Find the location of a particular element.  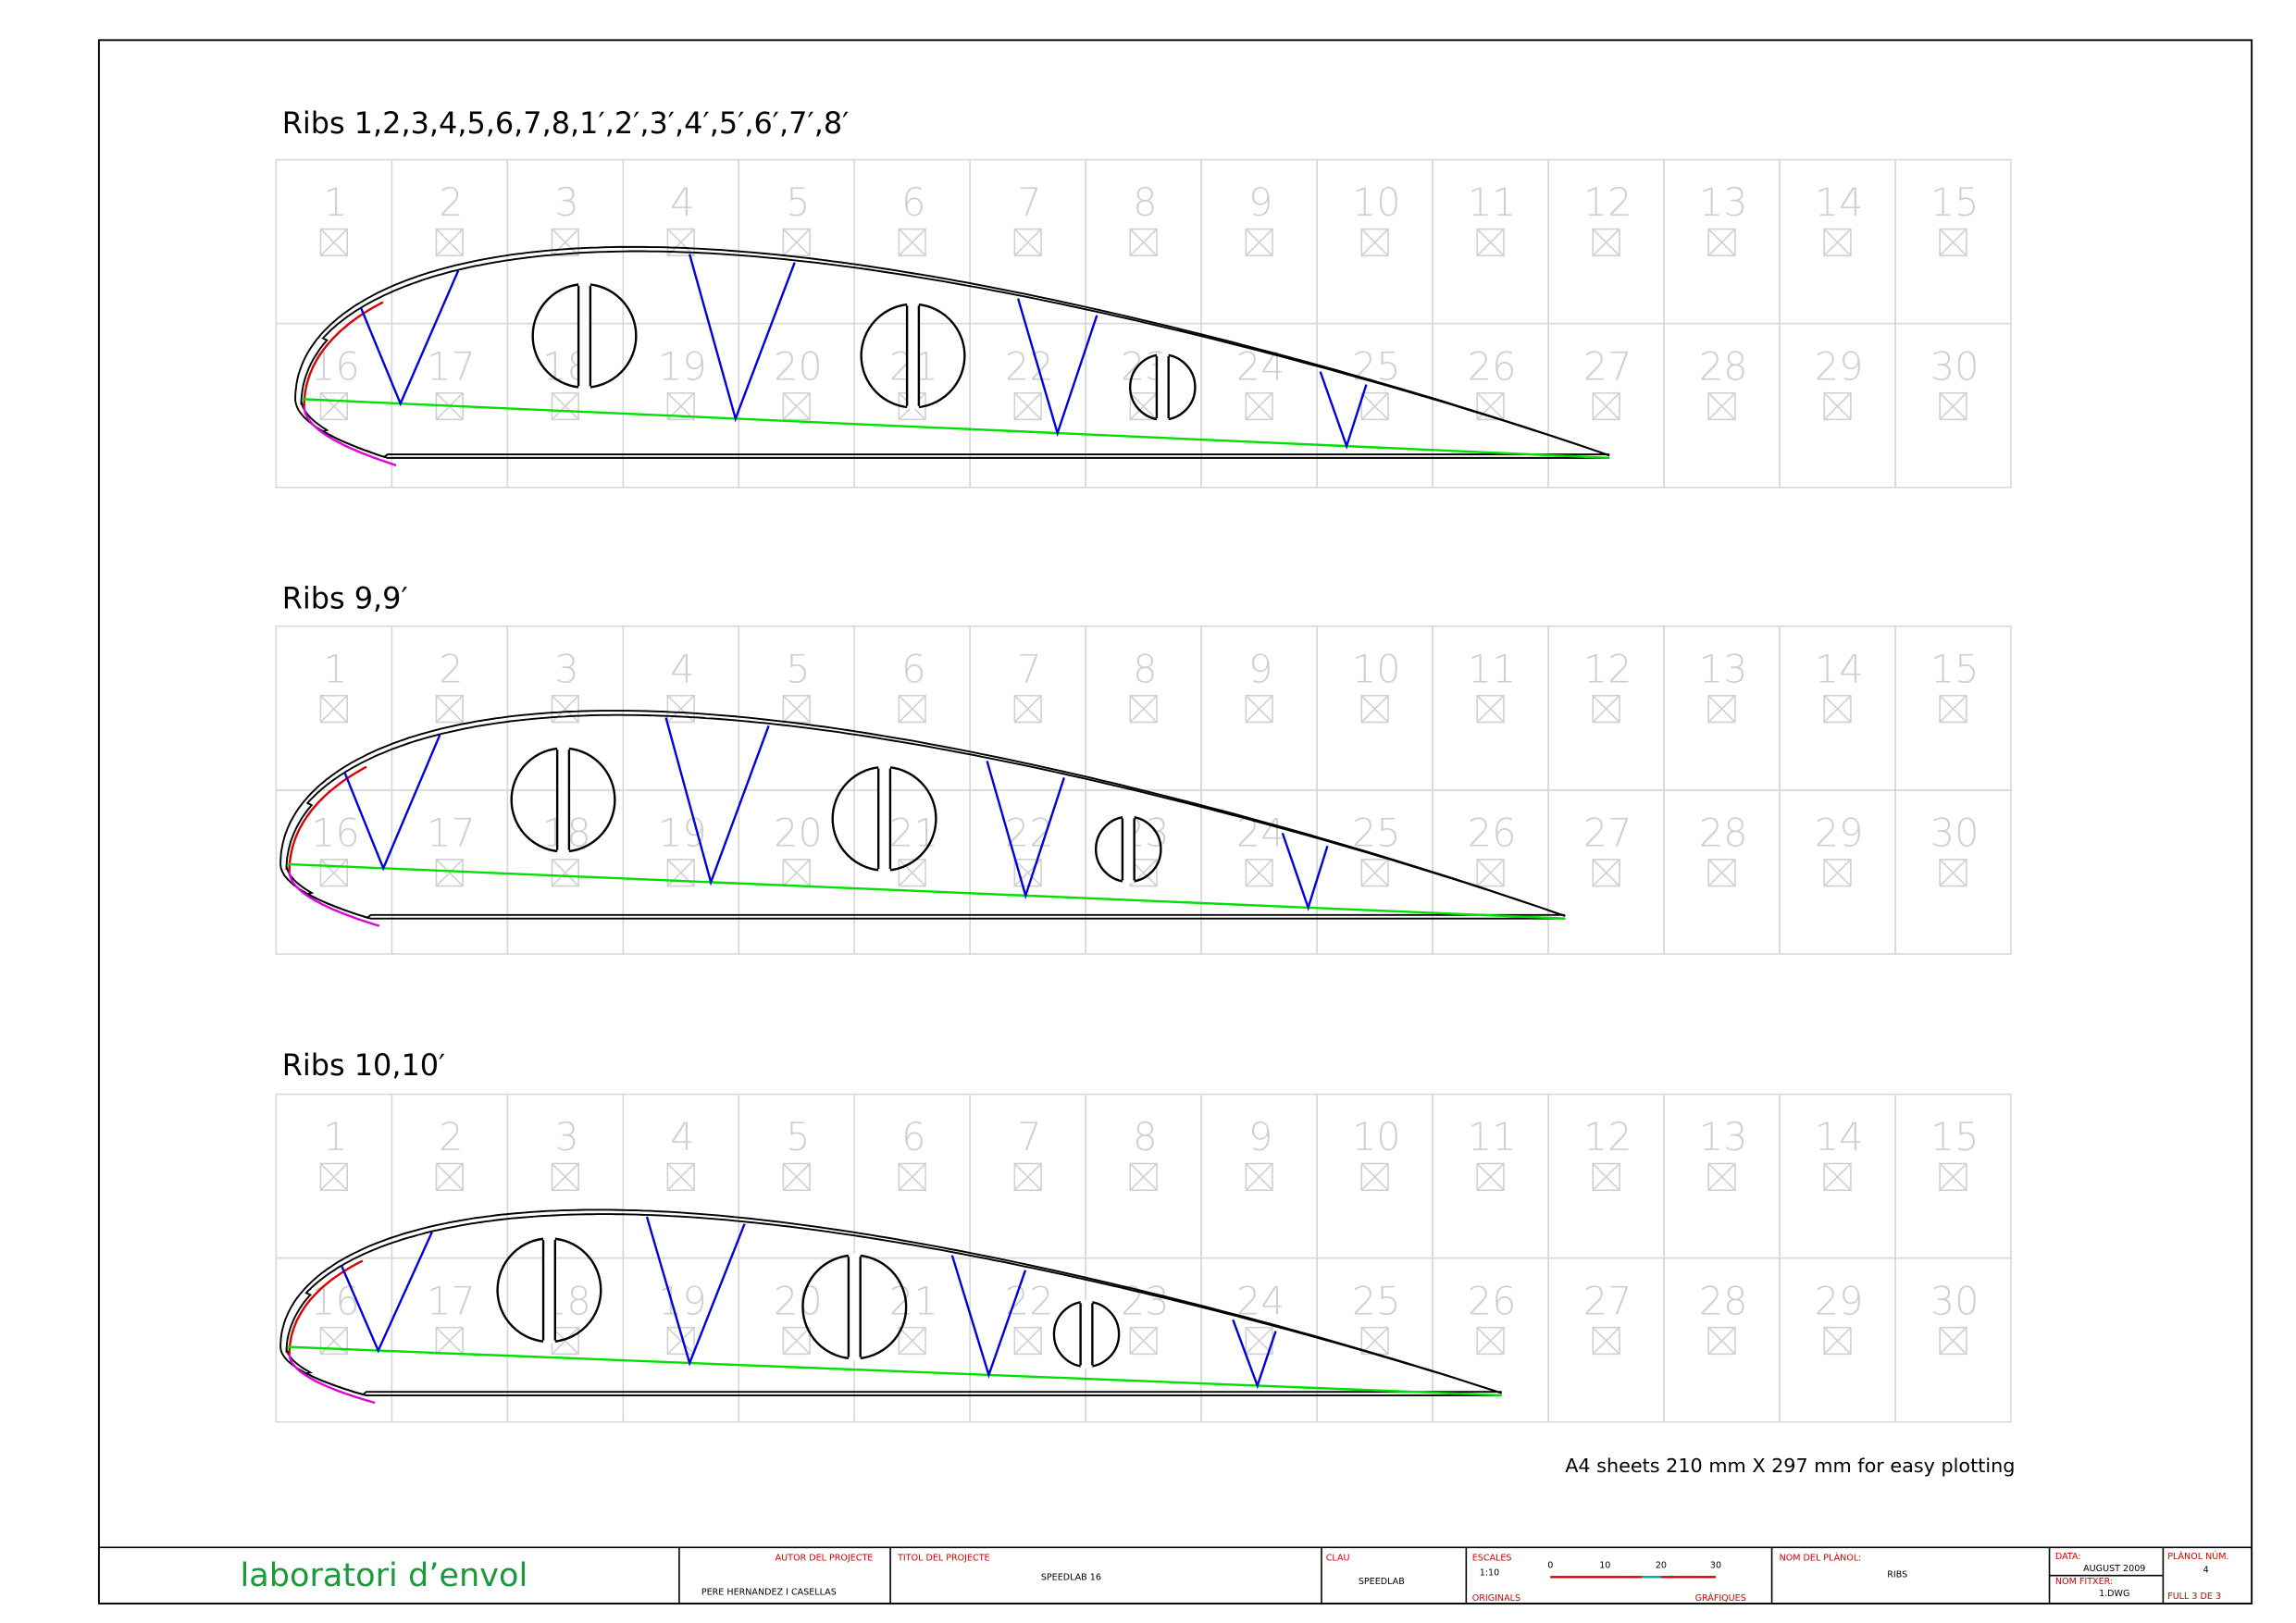

sheet-cell is located at coordinates (1953, 405).